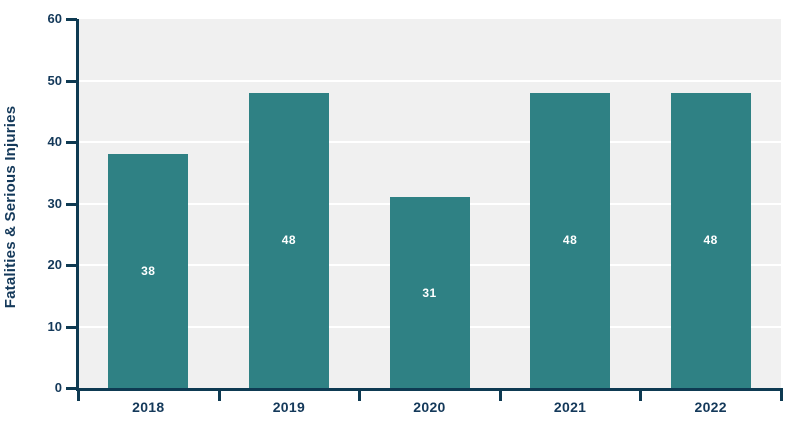 This screenshot has width=800, height=431. What do you see at coordinates (710, 407) in the screenshot?
I see `x-tick-label-2022: 2022` at bounding box center [710, 407].